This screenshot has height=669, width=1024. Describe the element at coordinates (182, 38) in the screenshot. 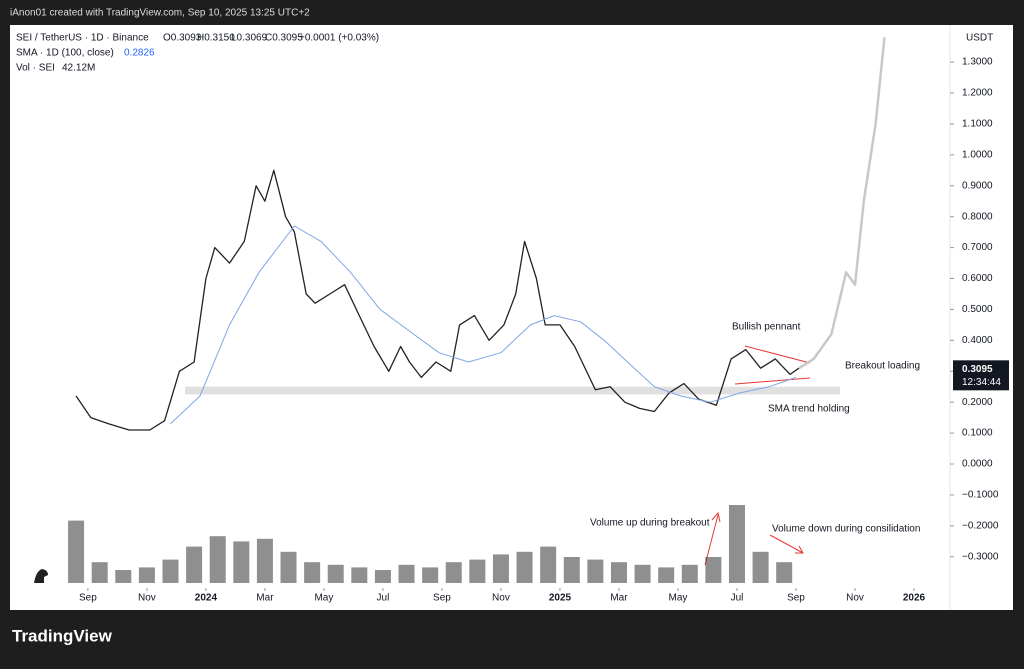

I see `legend-open: O0.3093` at that location.